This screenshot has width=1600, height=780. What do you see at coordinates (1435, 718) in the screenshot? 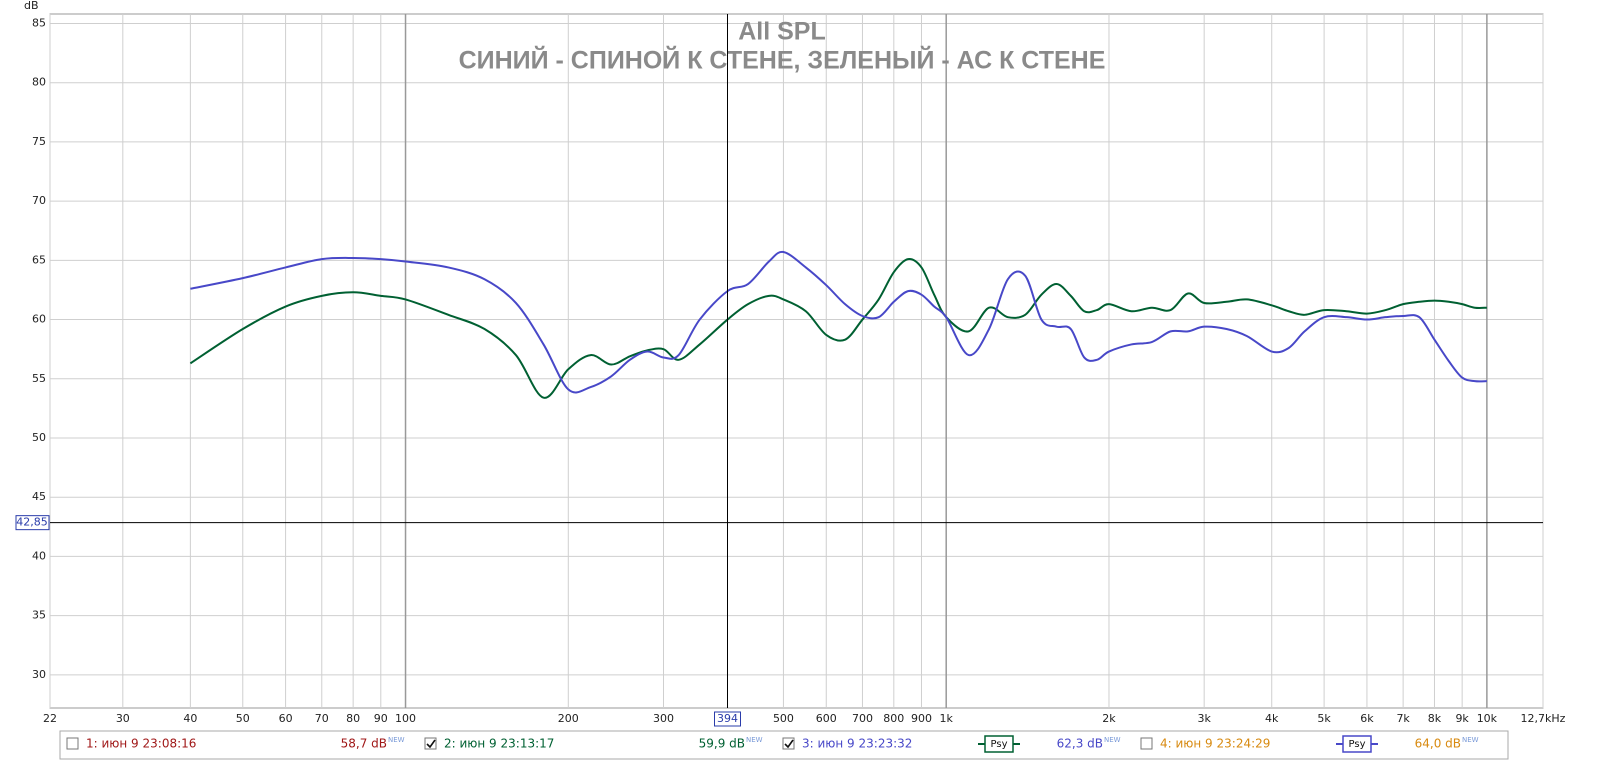
I see `x-tick-label: 8k` at bounding box center [1435, 718].